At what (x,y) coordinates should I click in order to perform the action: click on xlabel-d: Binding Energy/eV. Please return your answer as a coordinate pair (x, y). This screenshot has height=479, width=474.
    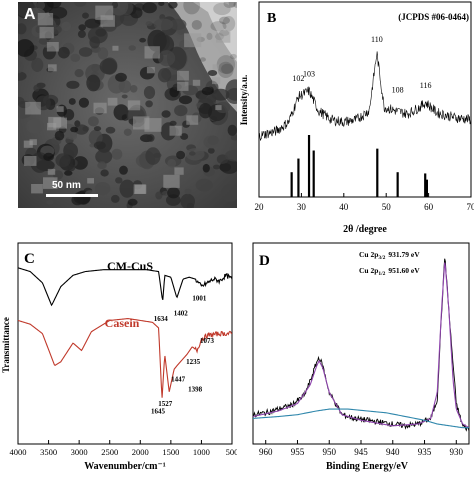
    Looking at the image, I should click on (367, 466).